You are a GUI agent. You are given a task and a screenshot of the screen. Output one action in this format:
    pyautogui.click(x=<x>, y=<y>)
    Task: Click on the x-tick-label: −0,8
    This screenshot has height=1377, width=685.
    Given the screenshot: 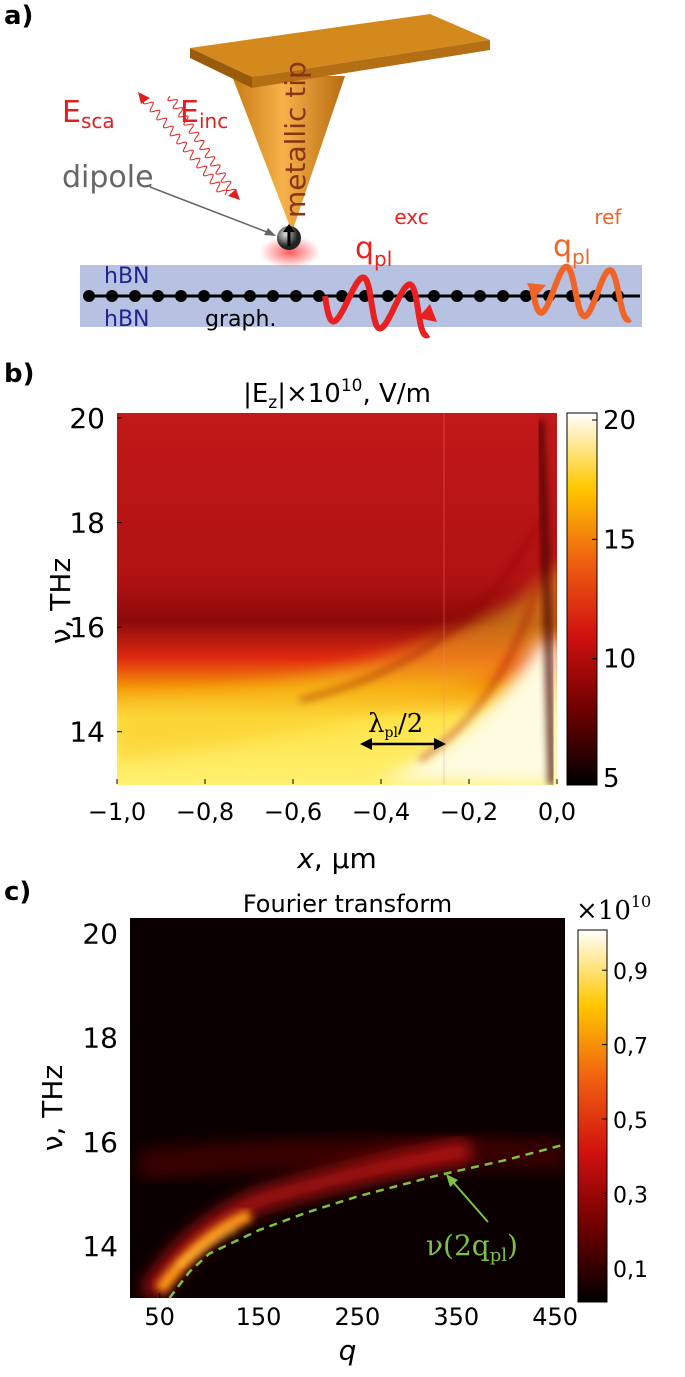 What is the action you would take?
    pyautogui.click(x=205, y=812)
    